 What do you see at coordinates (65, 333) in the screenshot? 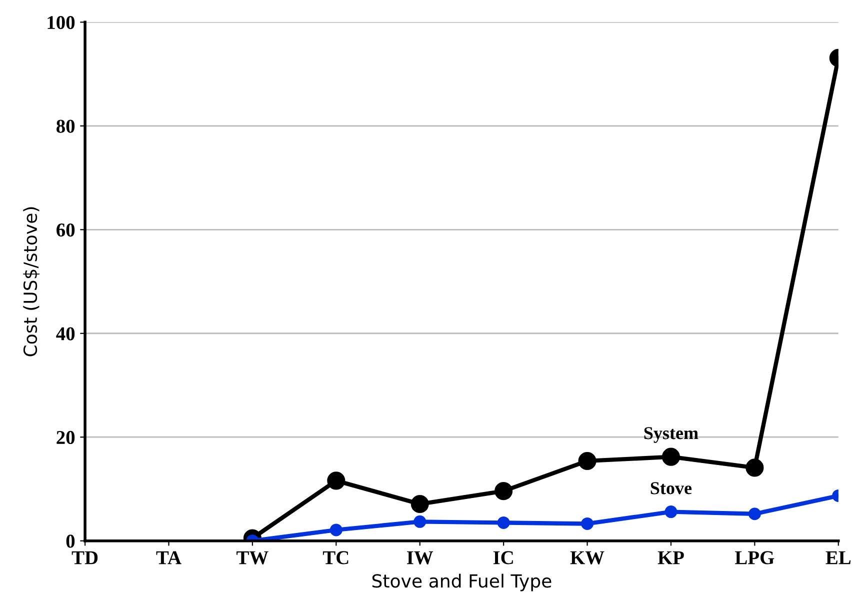
I see `y-tick-label: 40` at bounding box center [65, 333].